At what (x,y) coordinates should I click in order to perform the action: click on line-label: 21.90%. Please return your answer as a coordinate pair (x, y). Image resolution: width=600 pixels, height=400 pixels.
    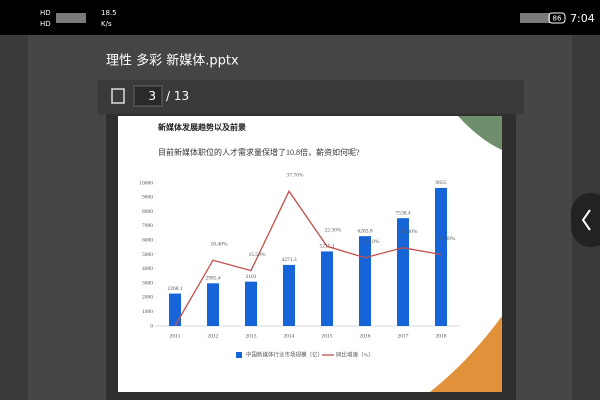
    Looking at the image, I should click on (409, 232).